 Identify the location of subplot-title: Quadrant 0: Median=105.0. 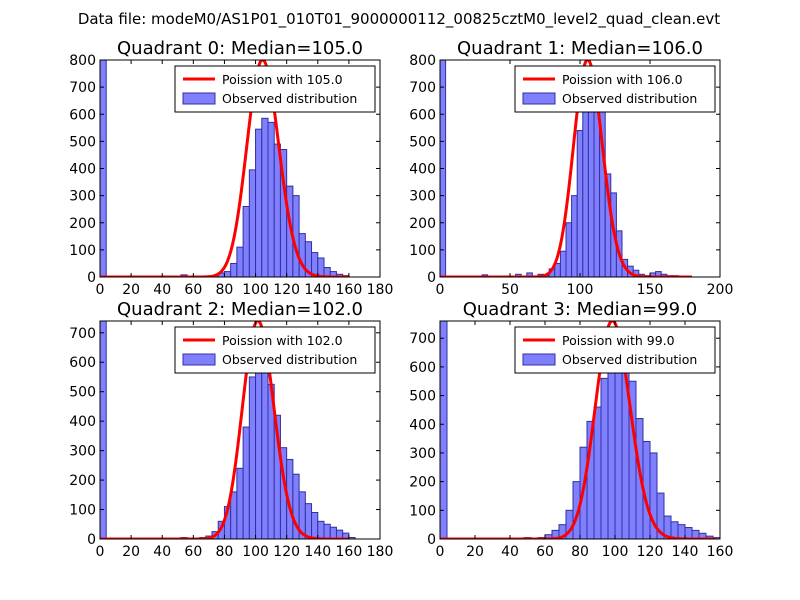
(240, 48).